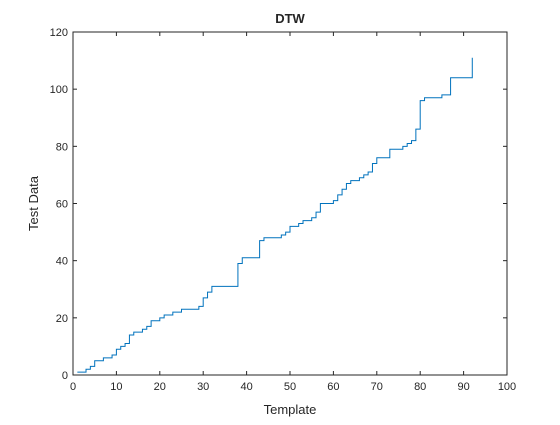  What do you see at coordinates (290, 409) in the screenshot?
I see `x-axis-label: Template` at bounding box center [290, 409].